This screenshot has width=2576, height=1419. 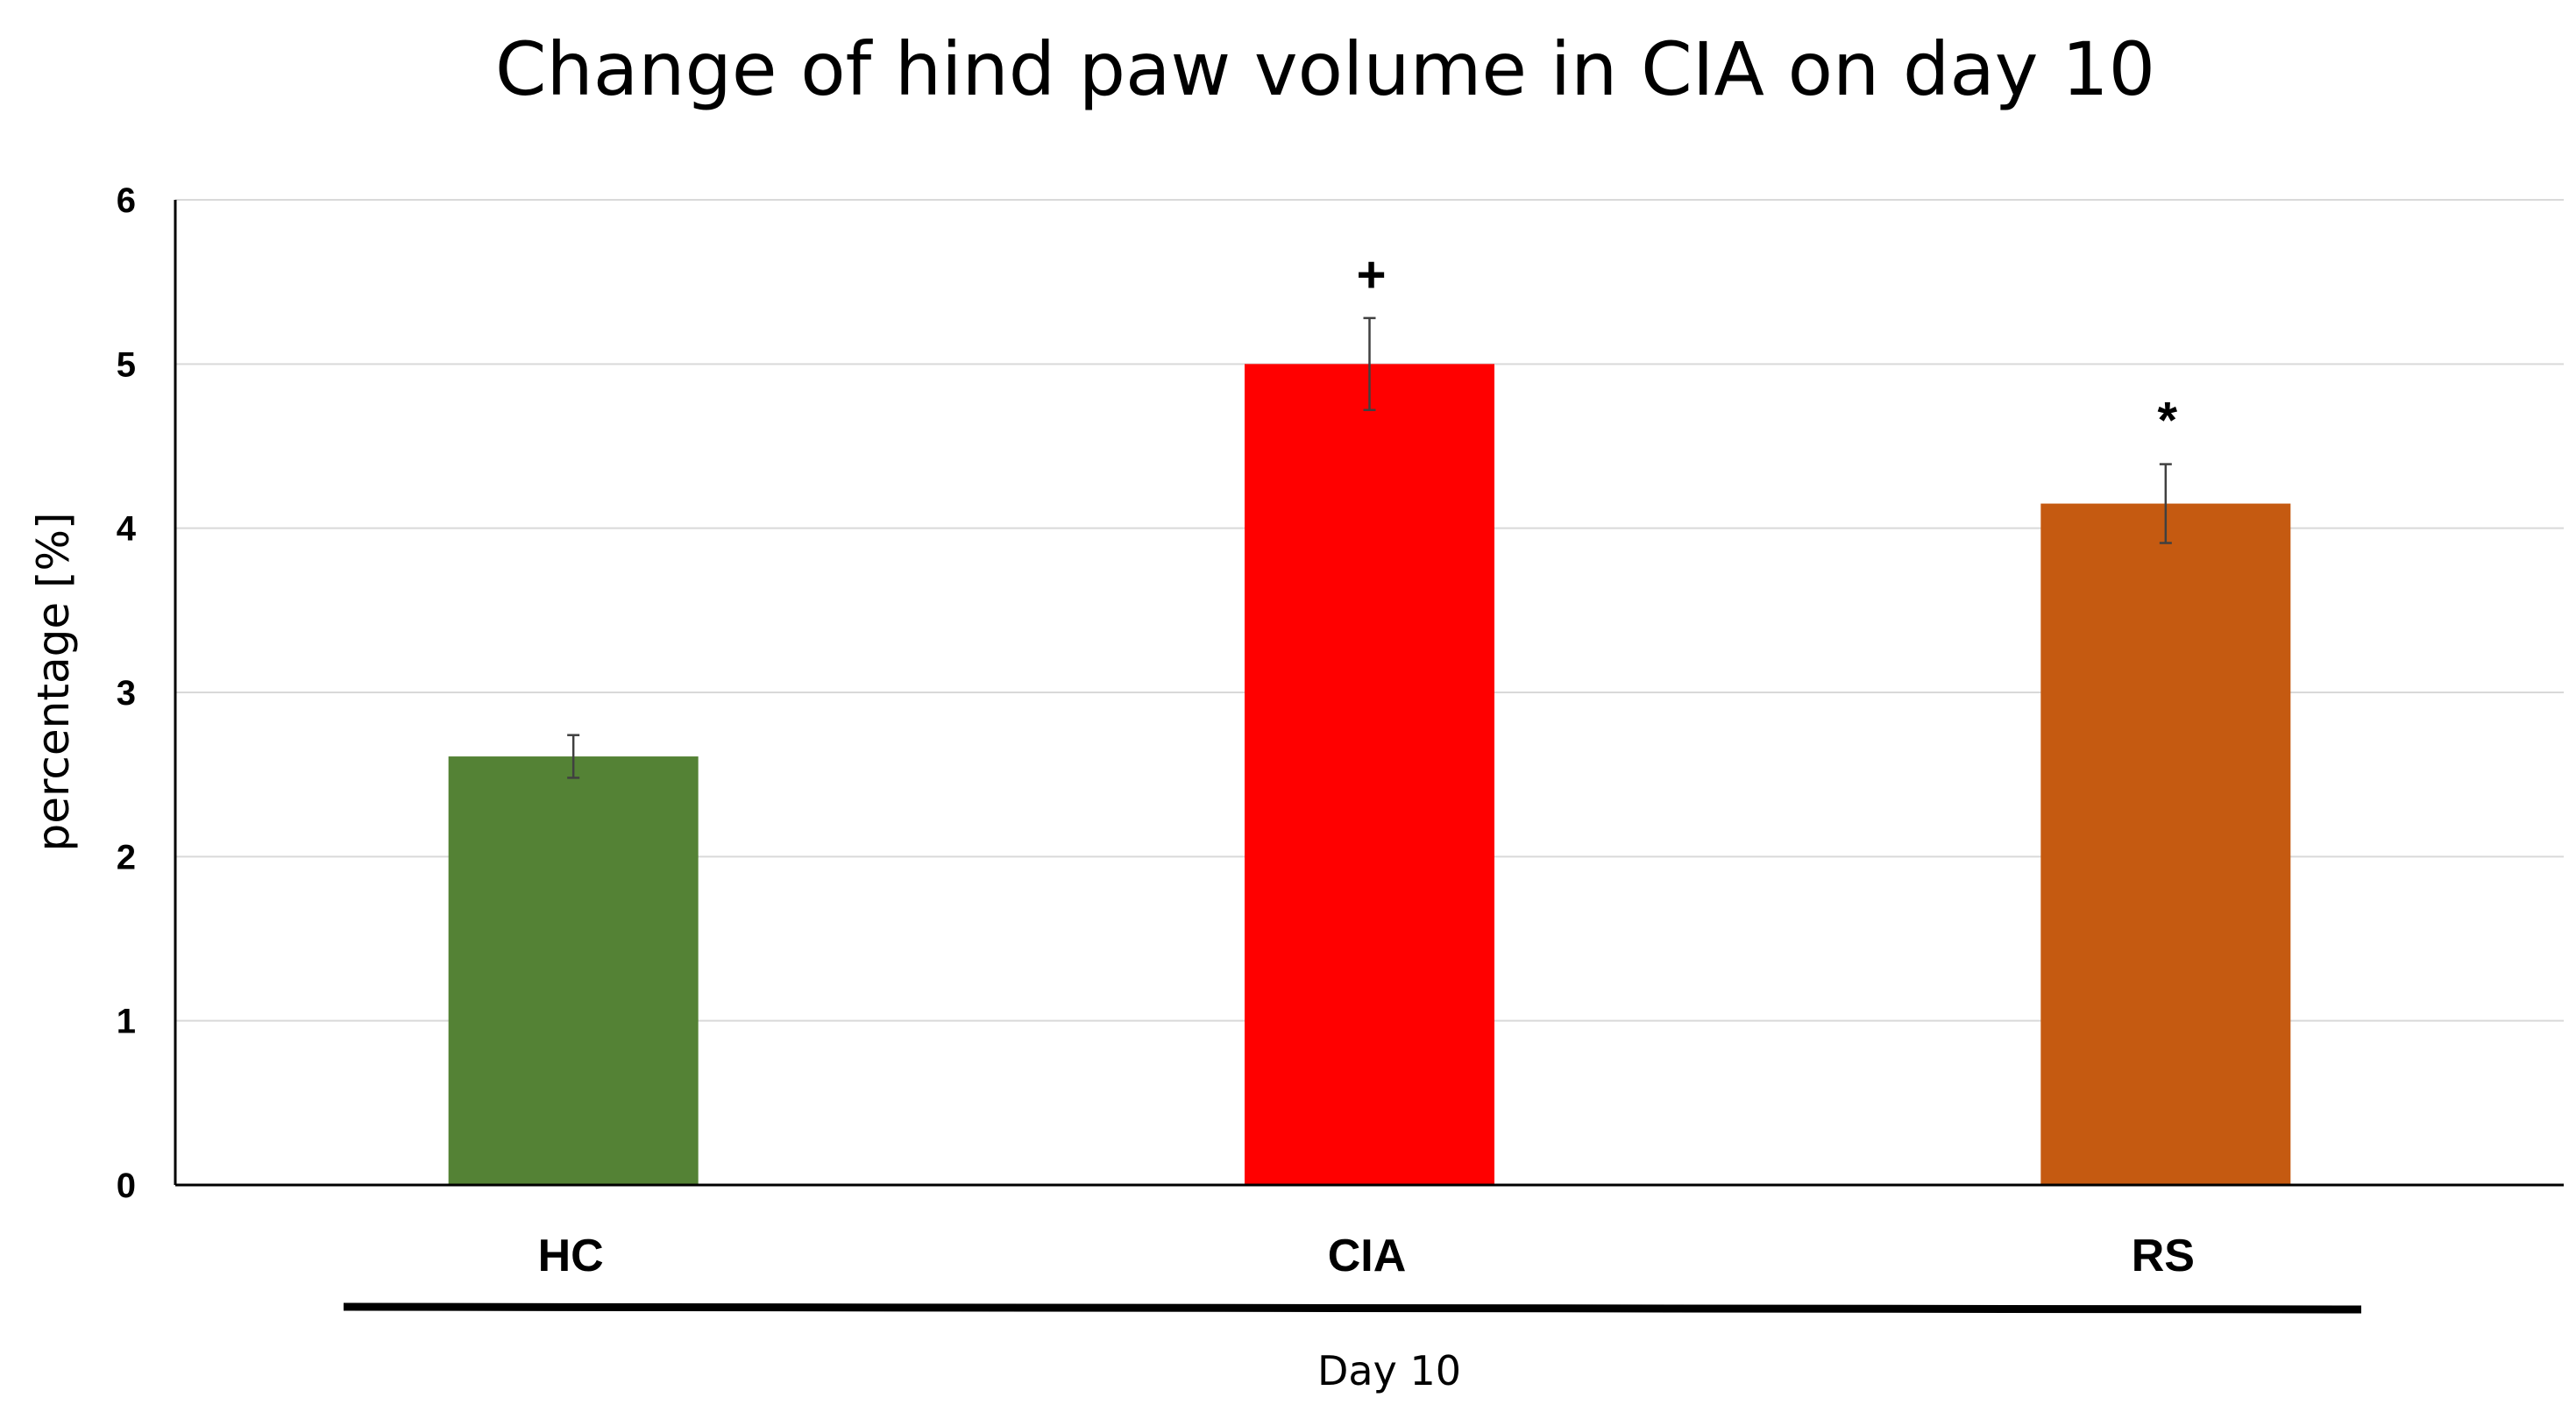 I want to click on significance-mark: *, so click(x=2168, y=421).